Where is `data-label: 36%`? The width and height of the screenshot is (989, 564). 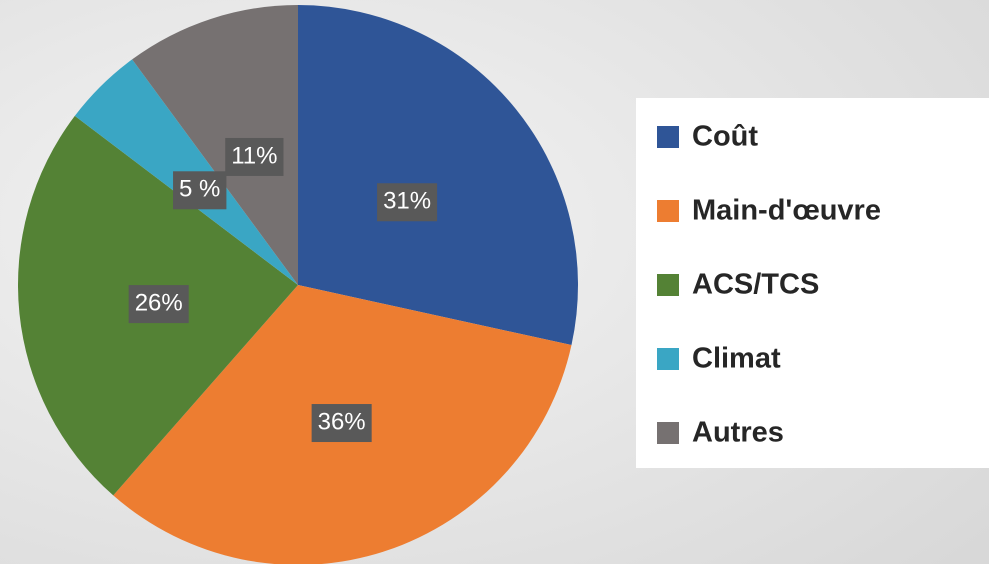
data-label: 36% is located at coordinates (342, 421).